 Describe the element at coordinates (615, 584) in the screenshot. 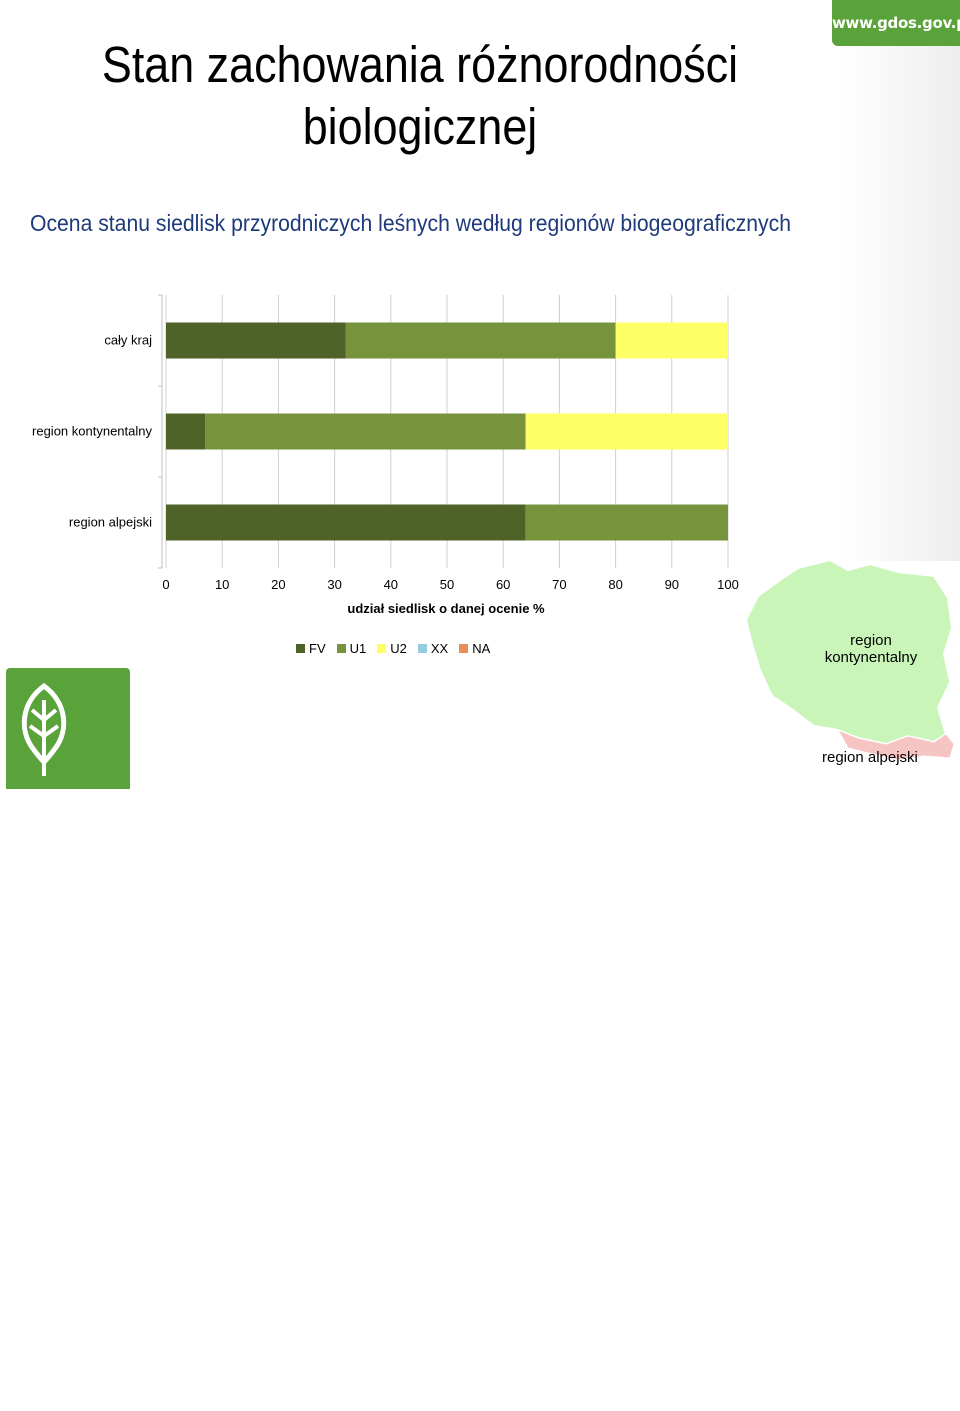

I see `x-tick-label: 80` at that location.